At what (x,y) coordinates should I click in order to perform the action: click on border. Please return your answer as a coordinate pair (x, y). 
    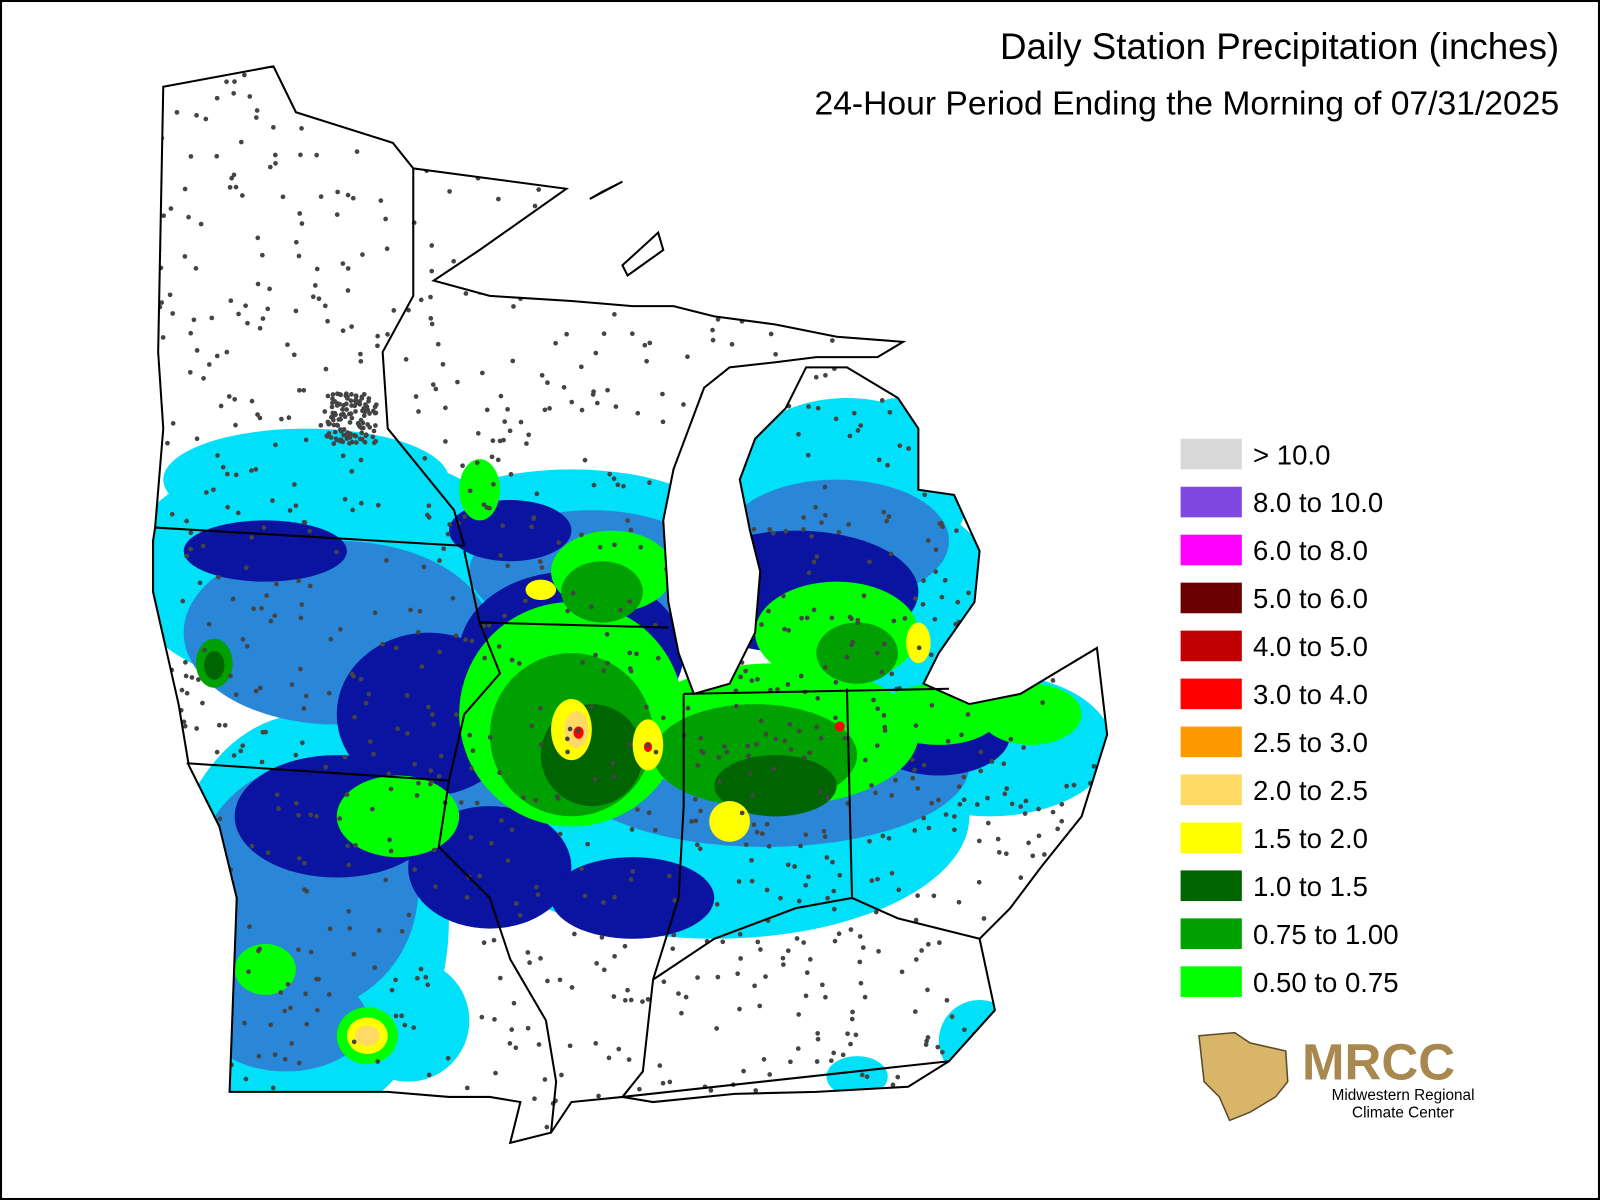
    Looking at the image, I should click on (816, 938).